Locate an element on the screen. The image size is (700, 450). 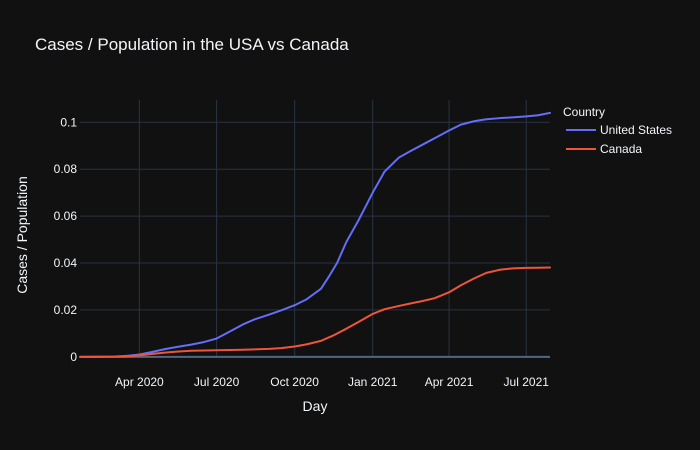
legend-item-canada: Canada is located at coordinates (604, 149).